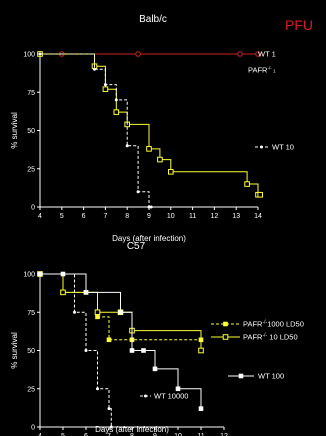 The image size is (326, 436). I want to click on legend-label-2: WT 100, so click(271, 376).